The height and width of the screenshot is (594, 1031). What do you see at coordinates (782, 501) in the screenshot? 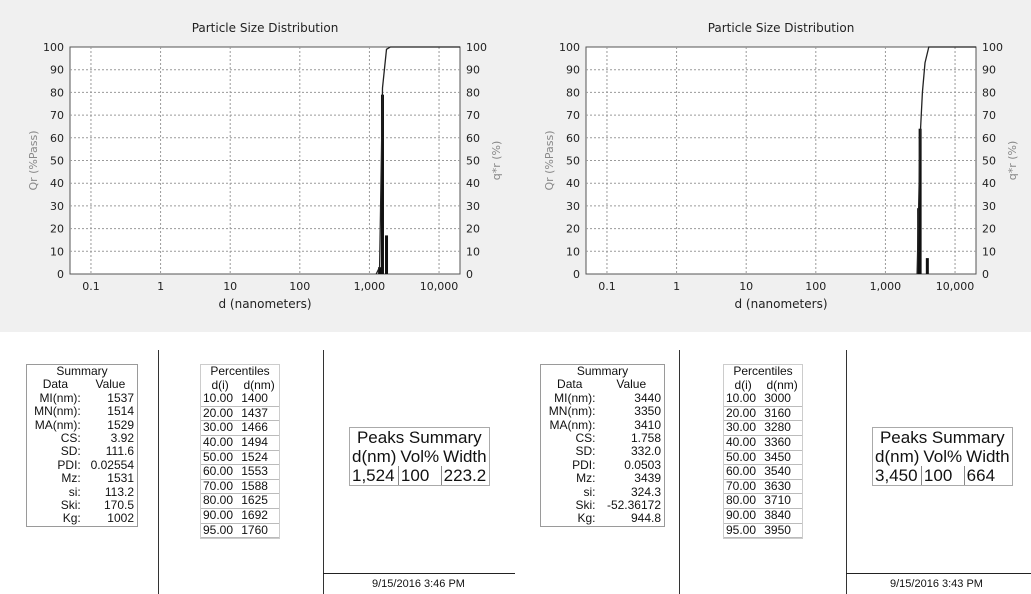
I see `pct-d: 3710` at bounding box center [782, 501].